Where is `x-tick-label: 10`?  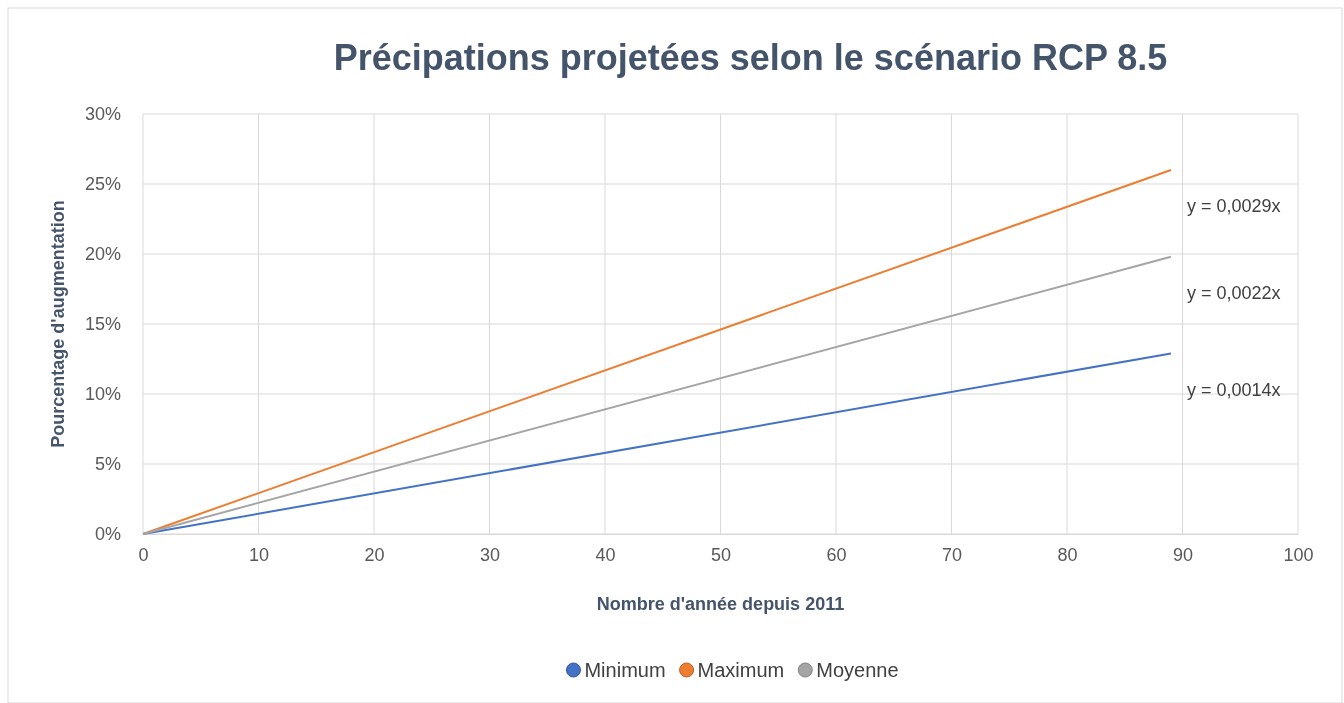 x-tick-label: 10 is located at coordinates (259, 554).